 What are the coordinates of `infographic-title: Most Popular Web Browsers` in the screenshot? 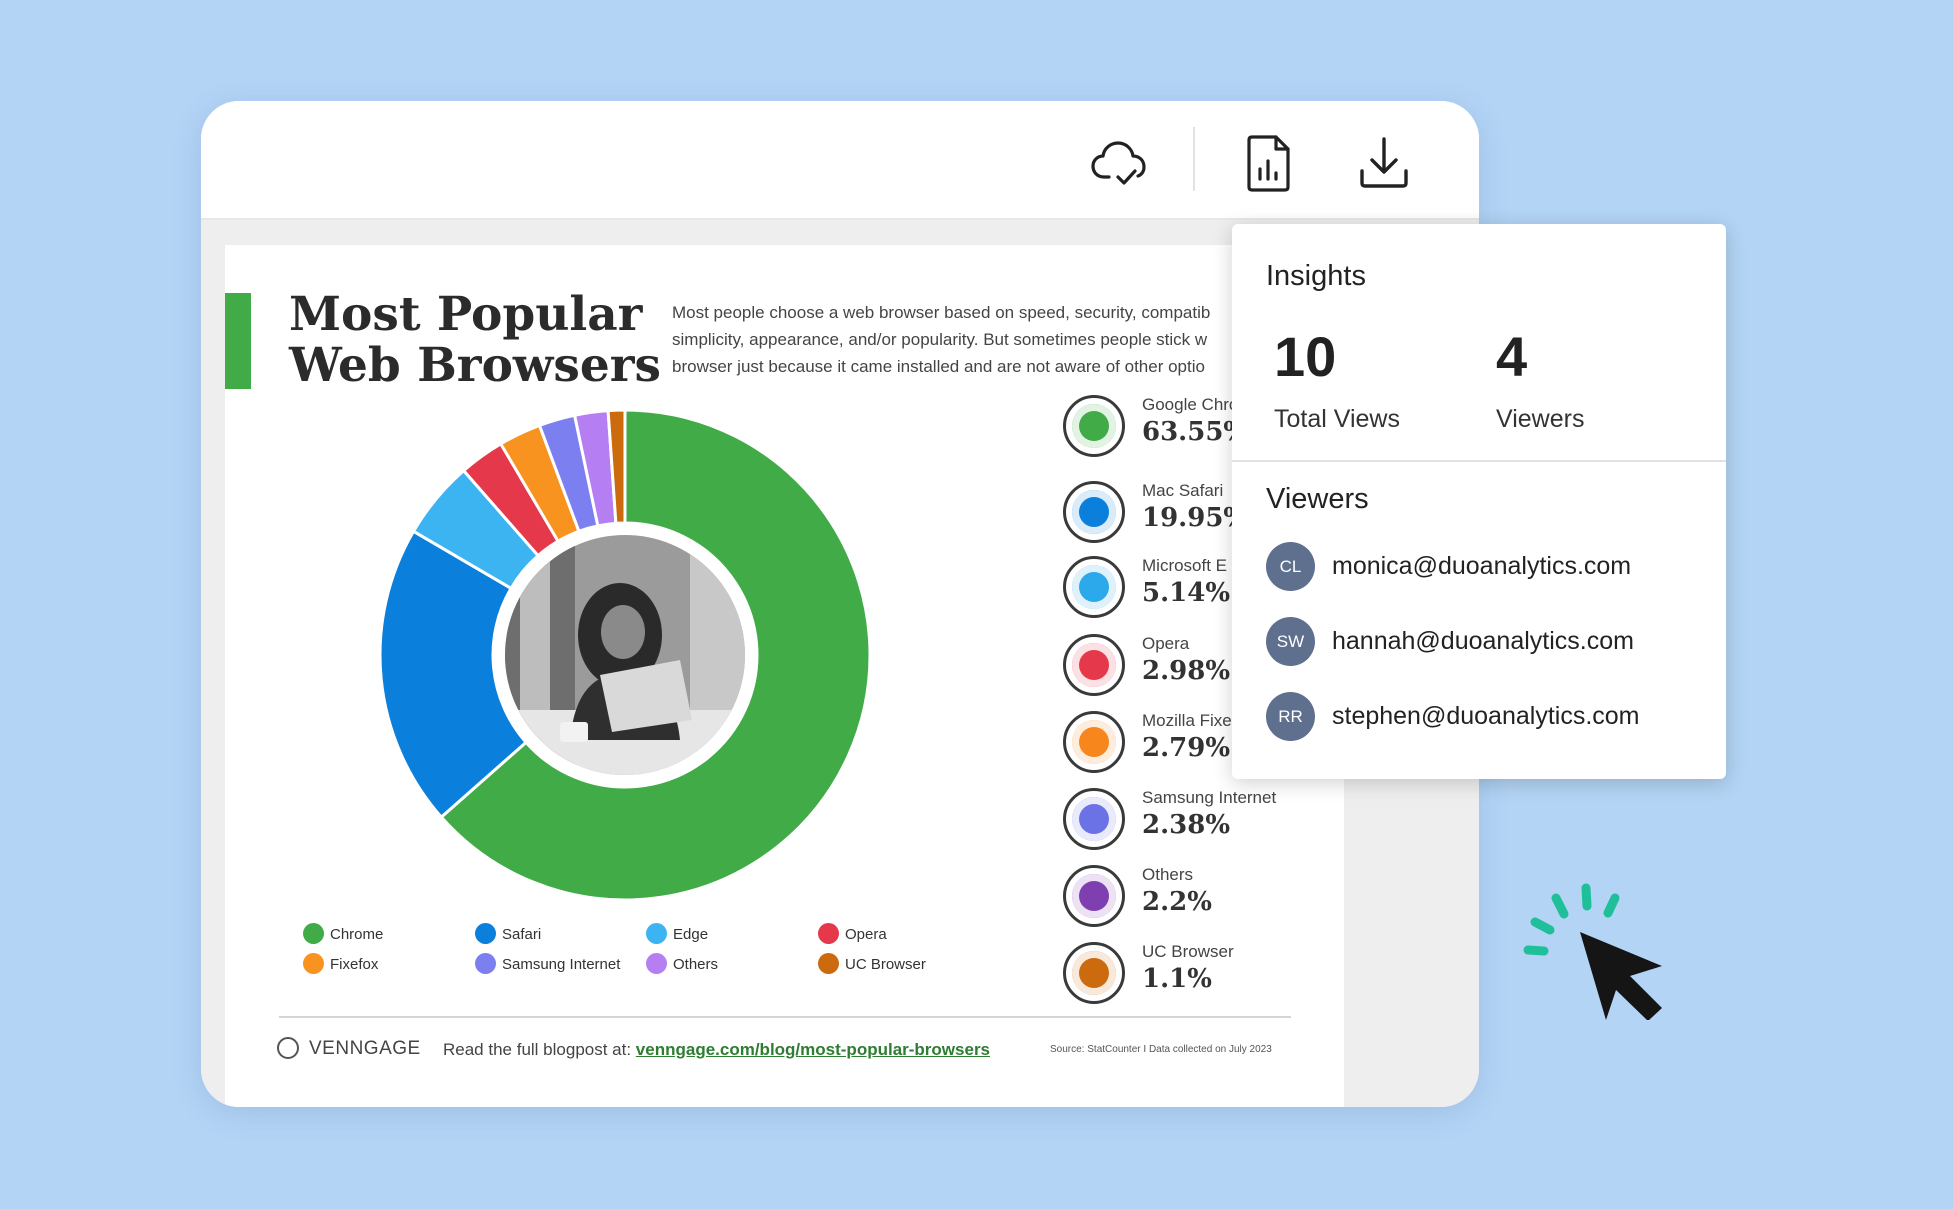 It's located at (479, 340).